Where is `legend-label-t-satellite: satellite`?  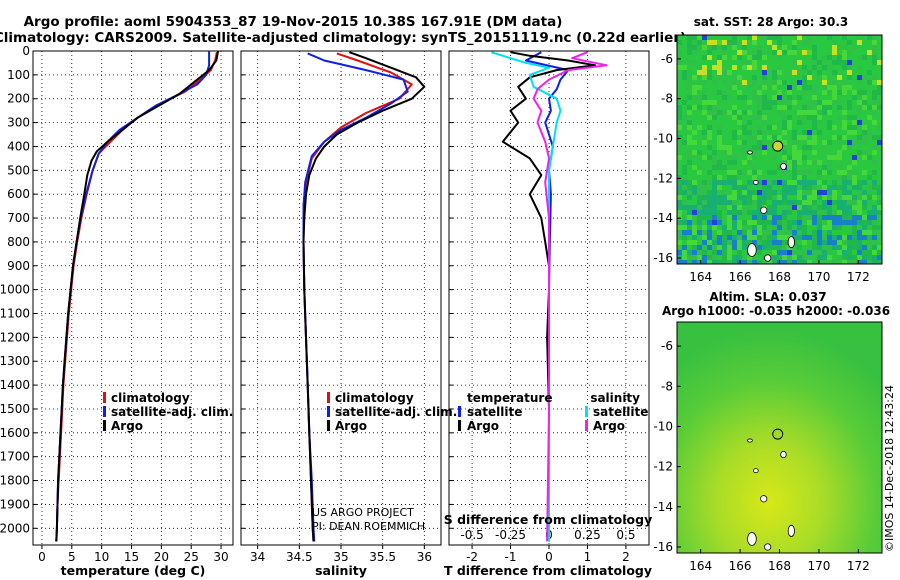
legend-label-t-satellite: satellite is located at coordinates (494, 412).